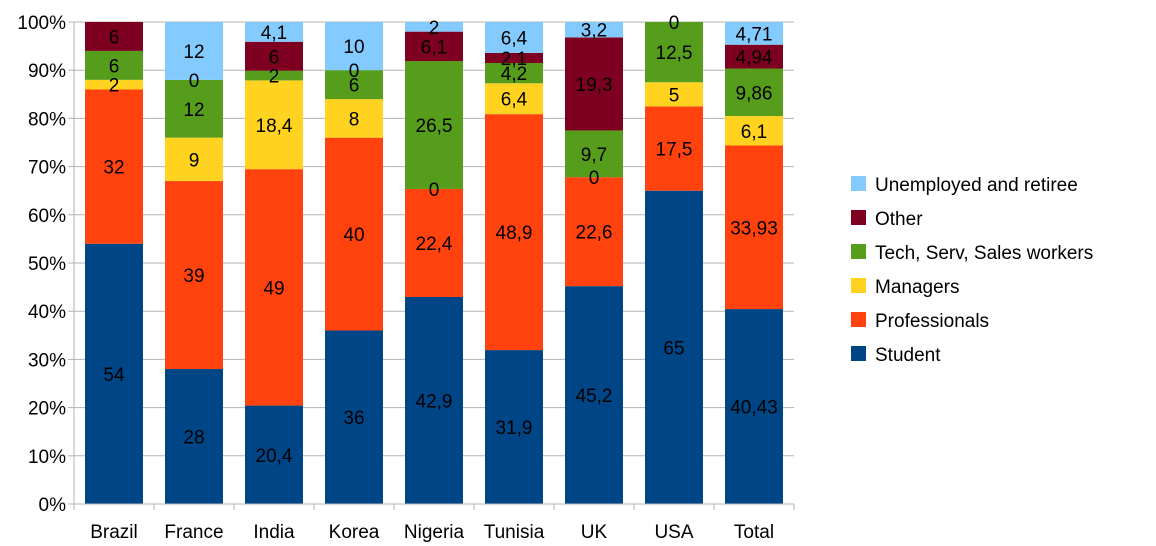 Image resolution: width=1156 pixels, height=546 pixels. I want to click on data-label-other-total: 4,94, so click(754, 58).